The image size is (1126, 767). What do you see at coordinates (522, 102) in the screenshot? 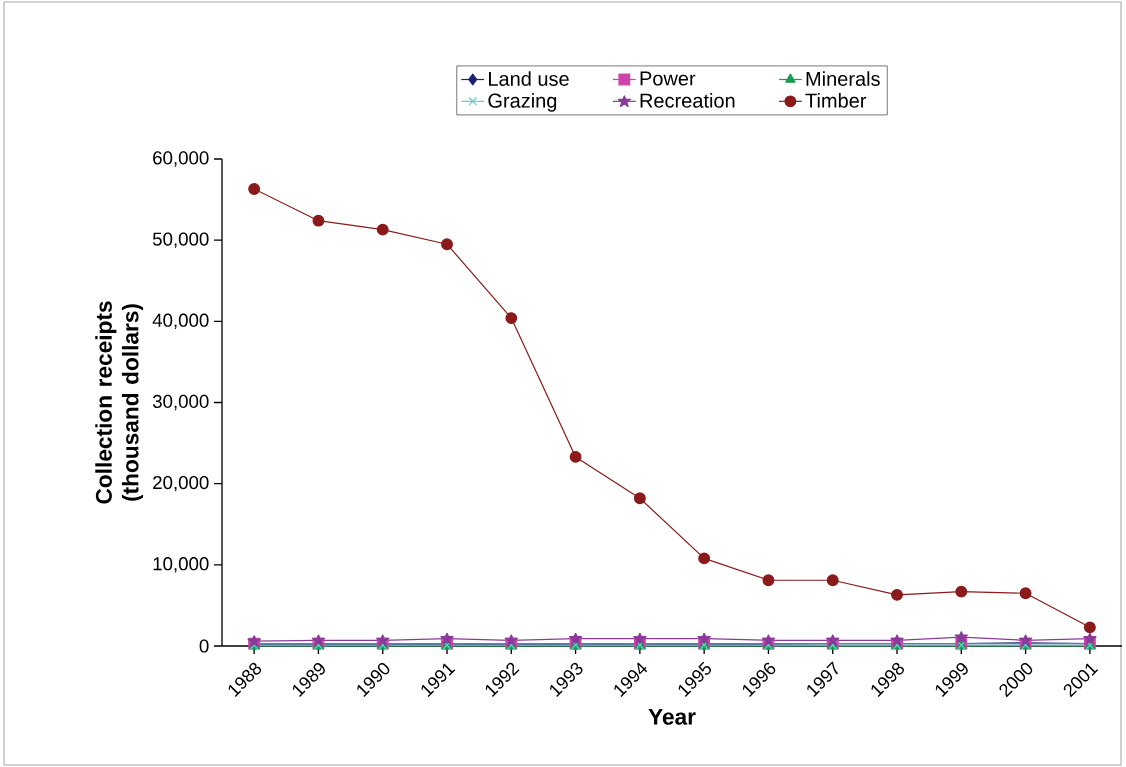
I see `legend-label: Grazing` at bounding box center [522, 102].